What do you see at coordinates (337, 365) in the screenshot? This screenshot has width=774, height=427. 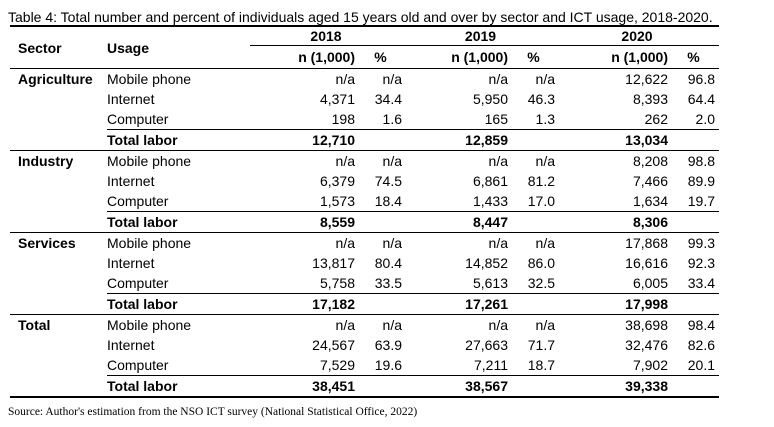 I see `n-cell: 7,529` at bounding box center [337, 365].